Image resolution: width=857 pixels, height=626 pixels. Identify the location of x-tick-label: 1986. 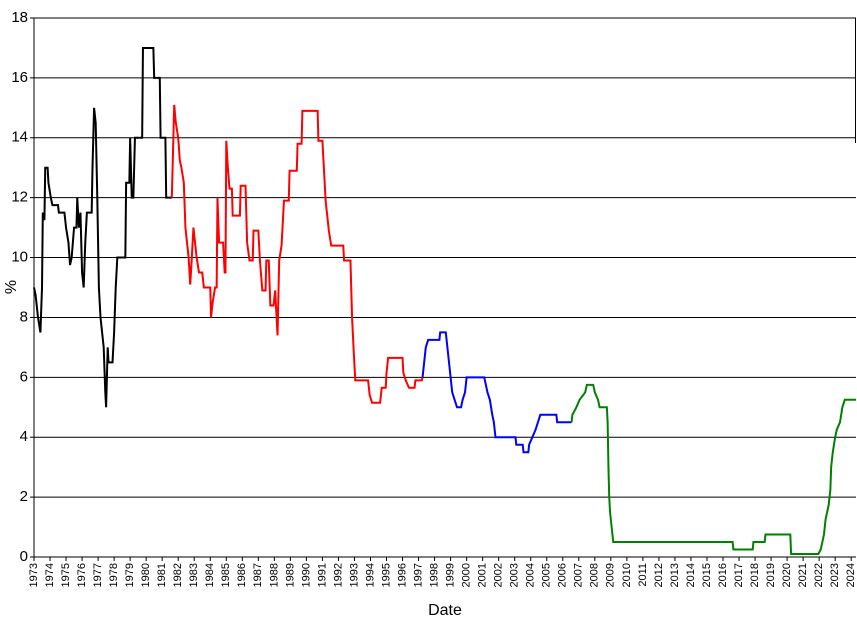
(242, 575).